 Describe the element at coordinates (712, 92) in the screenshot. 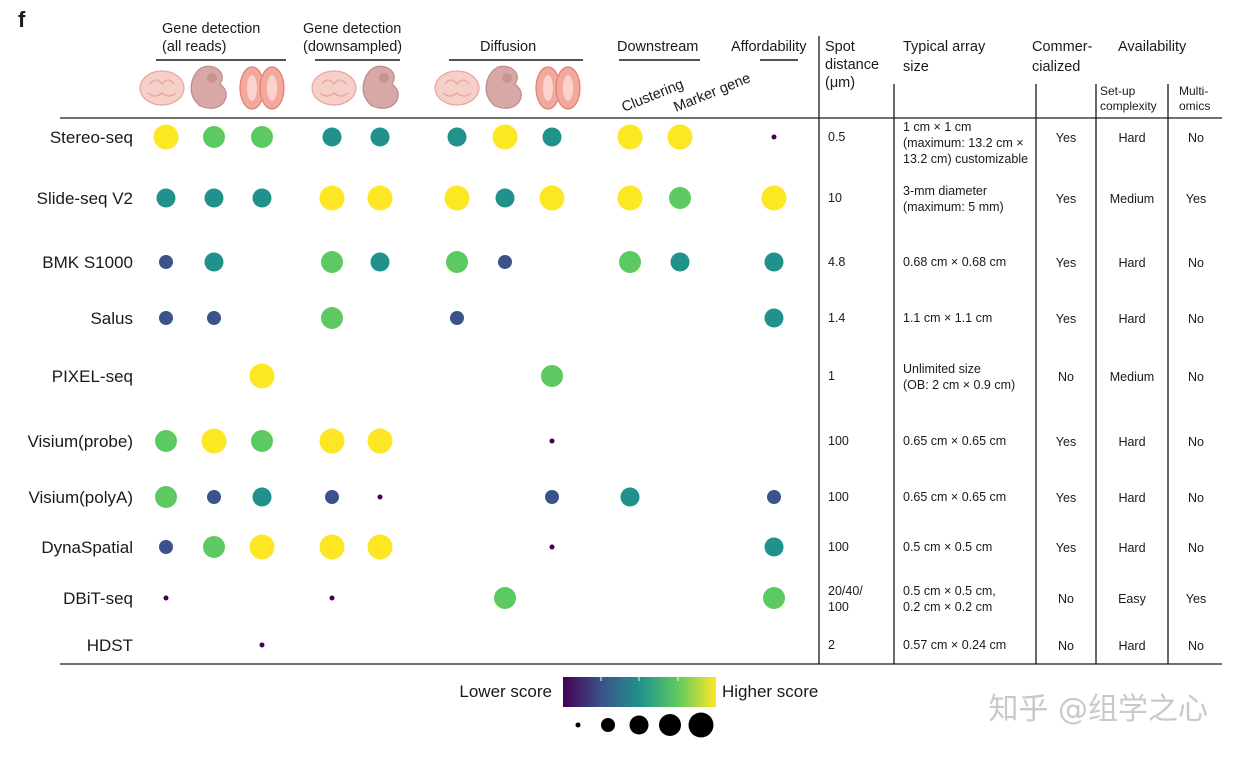

I see `downstream-marker-gene-label: Marker gene` at that location.